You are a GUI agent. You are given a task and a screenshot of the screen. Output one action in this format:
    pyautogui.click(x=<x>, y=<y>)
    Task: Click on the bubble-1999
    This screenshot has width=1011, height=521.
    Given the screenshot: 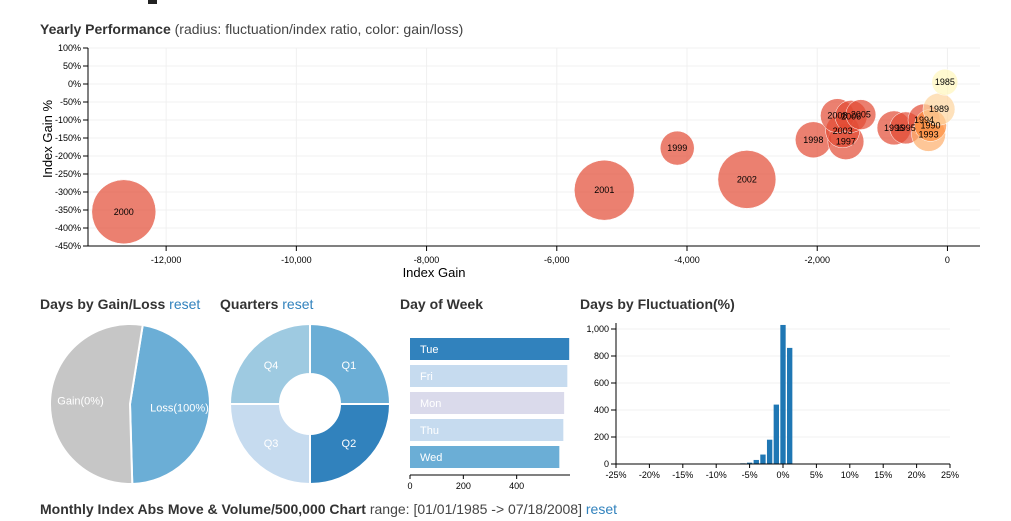 What is the action you would take?
    pyautogui.click(x=677, y=148)
    